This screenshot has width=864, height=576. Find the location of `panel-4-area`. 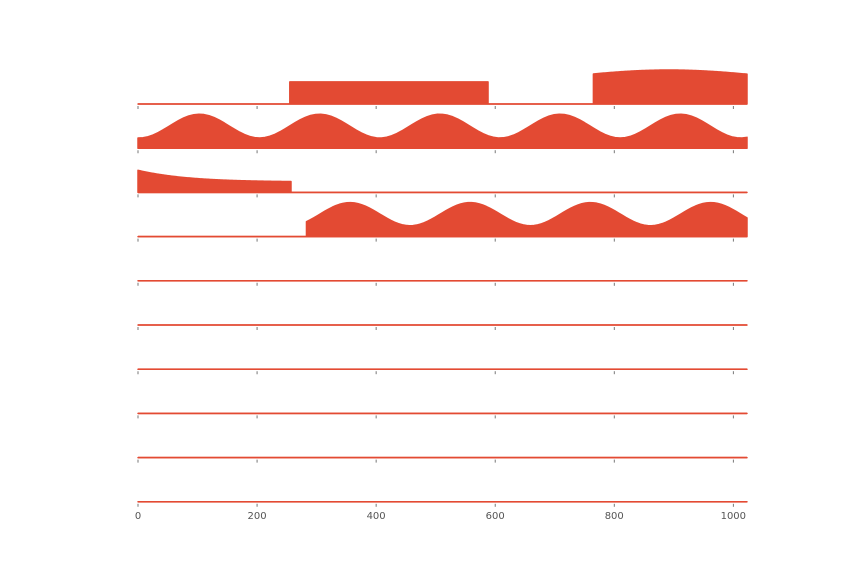

panel-4-area is located at coordinates (442, 219).